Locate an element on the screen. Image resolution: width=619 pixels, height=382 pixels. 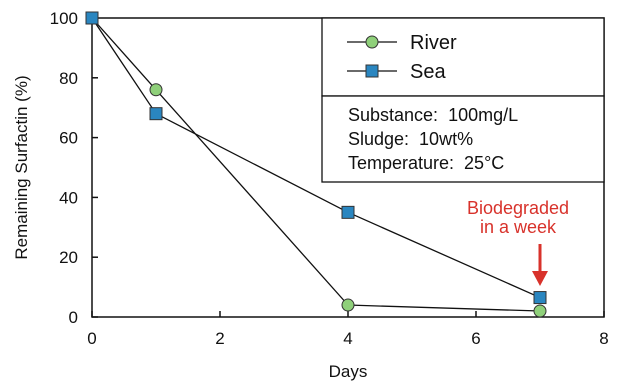
y-tick-label: 80 is located at coordinates (68, 78).